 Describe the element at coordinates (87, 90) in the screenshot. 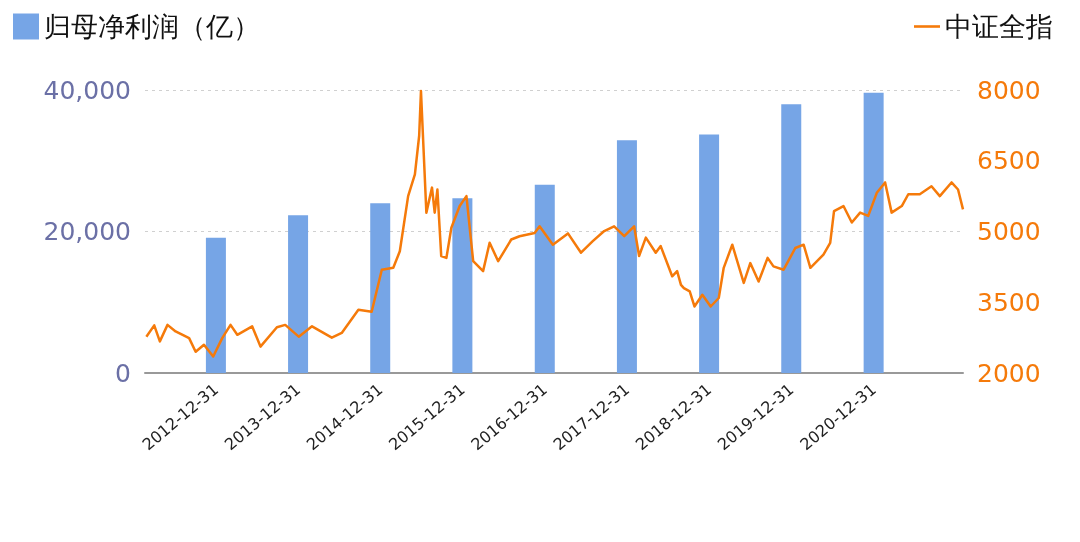

I see `y-tick-label: 40,000` at that location.